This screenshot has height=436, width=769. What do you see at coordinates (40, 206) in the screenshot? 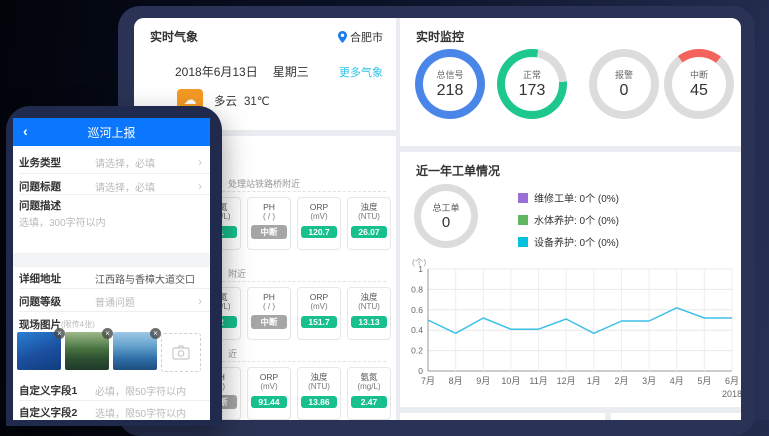
I see `issue-desc-label: 问题描述` at bounding box center [40, 206].